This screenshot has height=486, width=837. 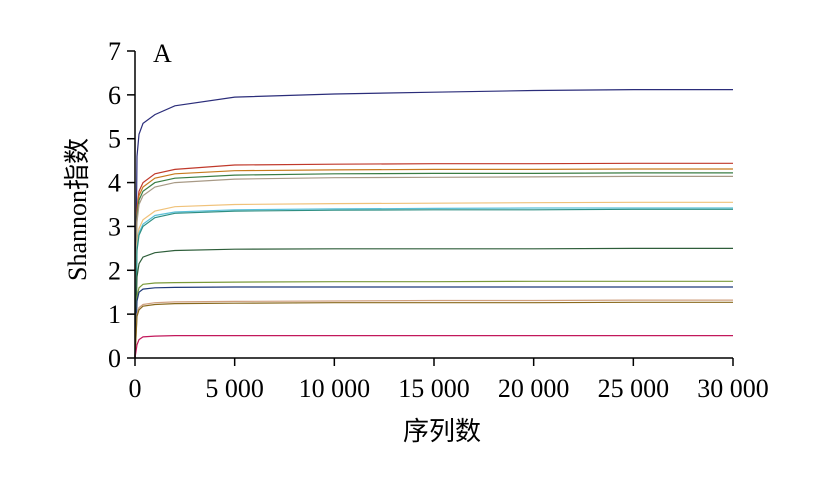 I want to click on x-axis-title: 序列数, so click(x=442, y=431).